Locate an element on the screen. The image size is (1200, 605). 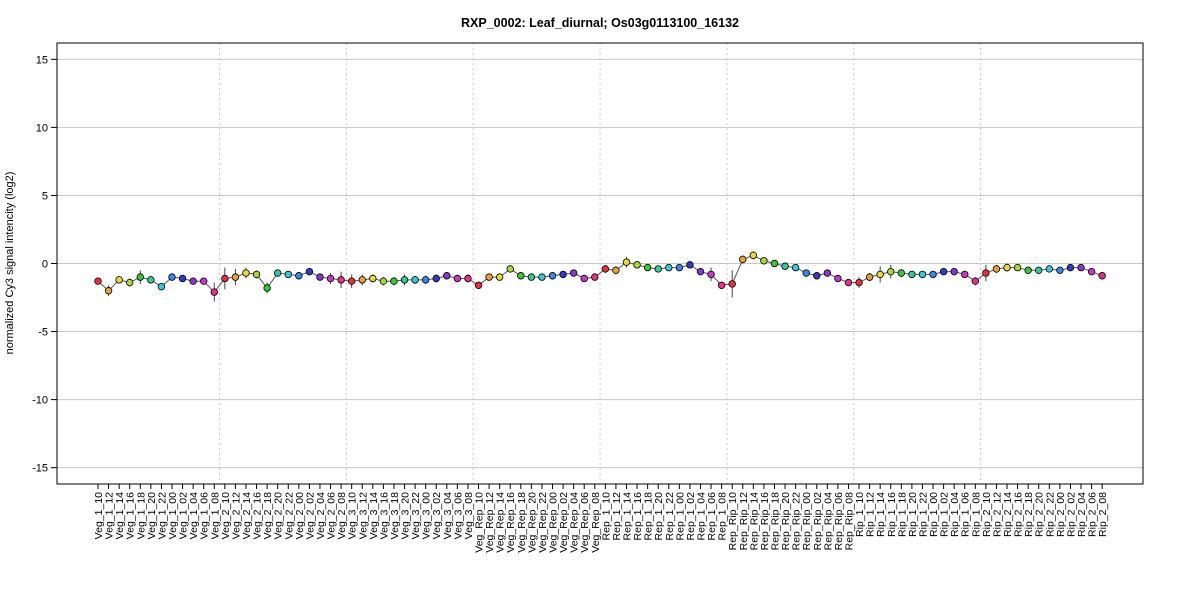
y-tick-label: 15 is located at coordinates (42, 60).